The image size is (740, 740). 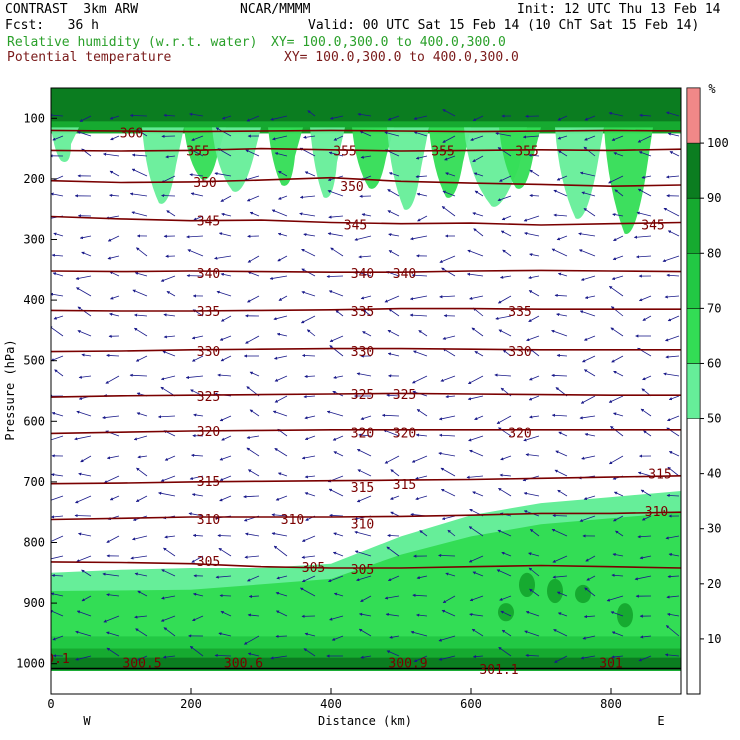 What do you see at coordinates (519, 352) in the screenshot?
I see `theta-label: 330` at bounding box center [519, 352].